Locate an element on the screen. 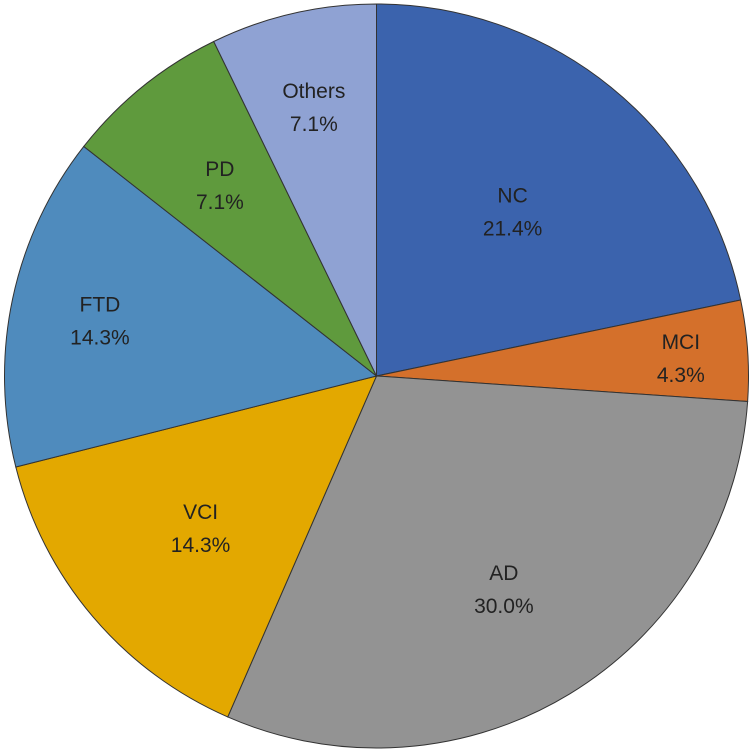 The height and width of the screenshot is (752, 753). slice-label-others: Others is located at coordinates (313, 91).